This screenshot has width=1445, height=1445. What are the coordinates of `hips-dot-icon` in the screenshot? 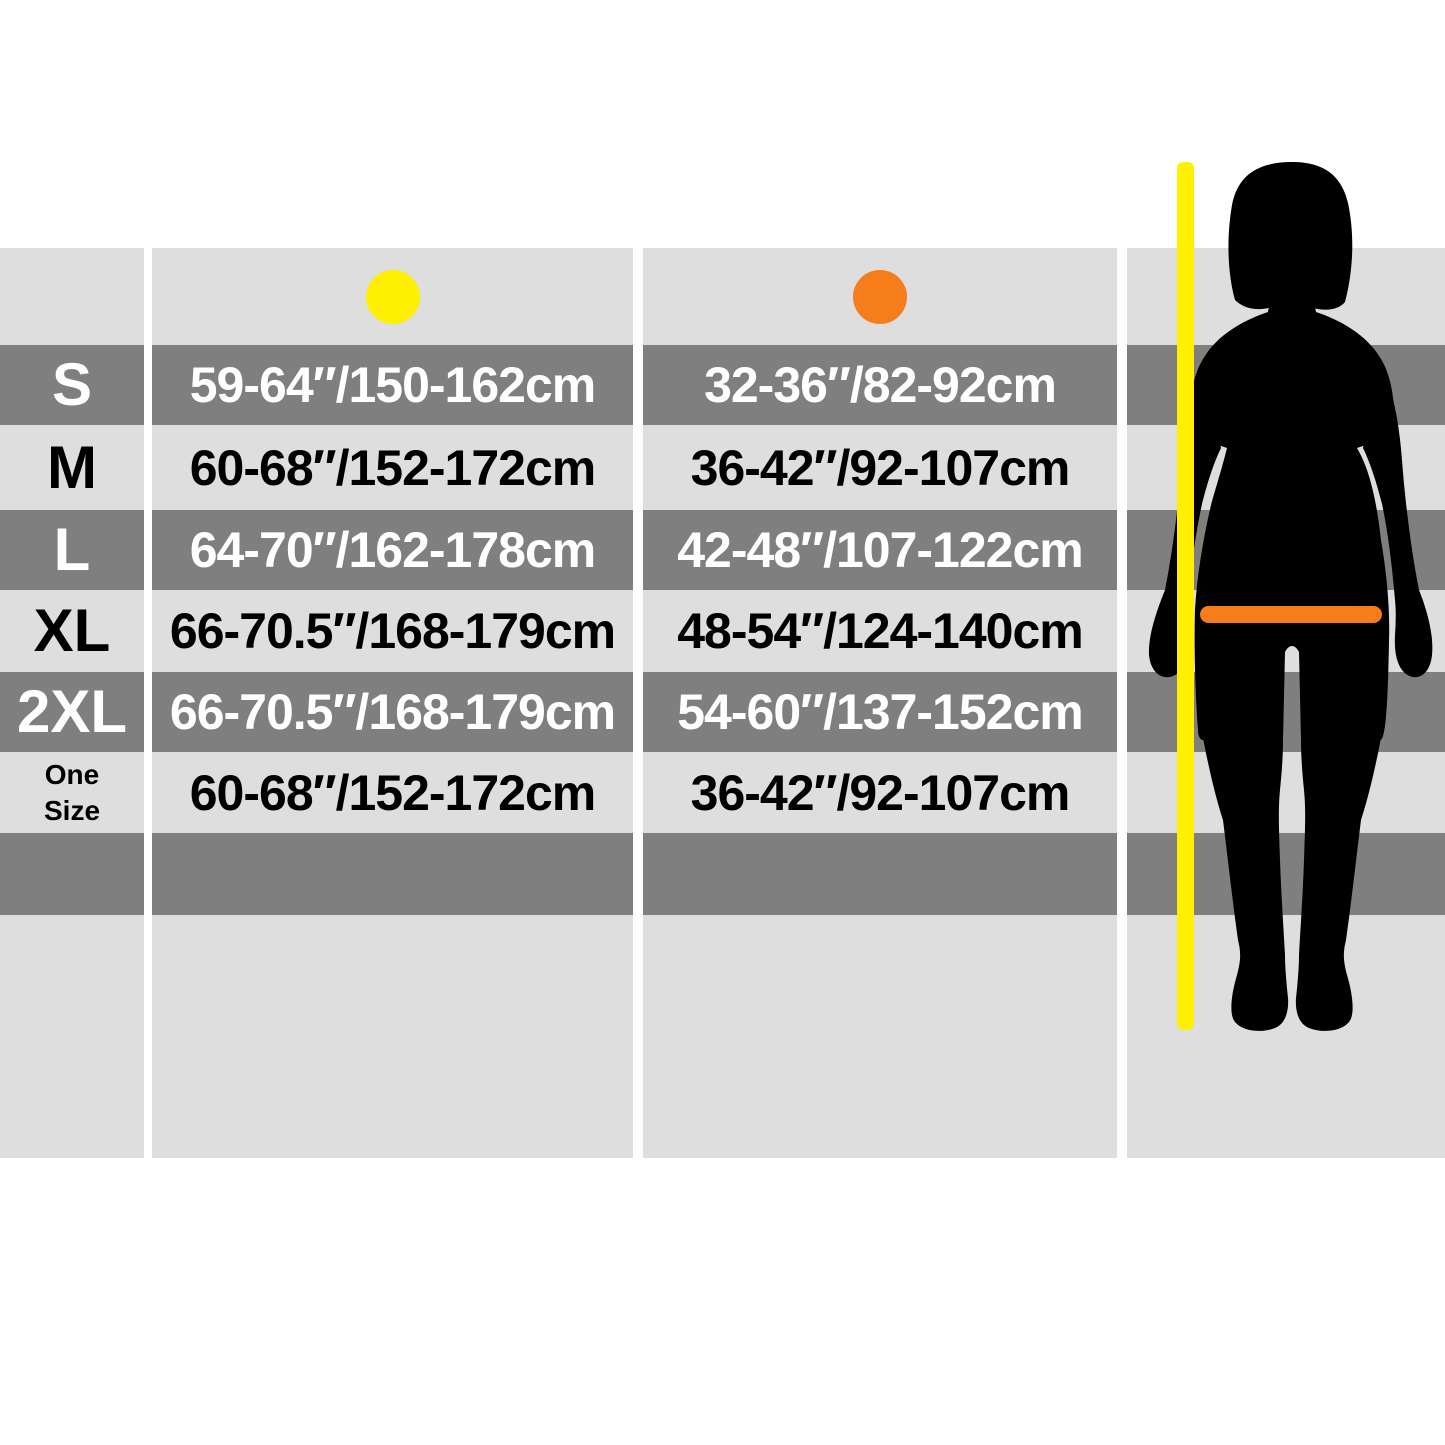 It's located at (880, 296).